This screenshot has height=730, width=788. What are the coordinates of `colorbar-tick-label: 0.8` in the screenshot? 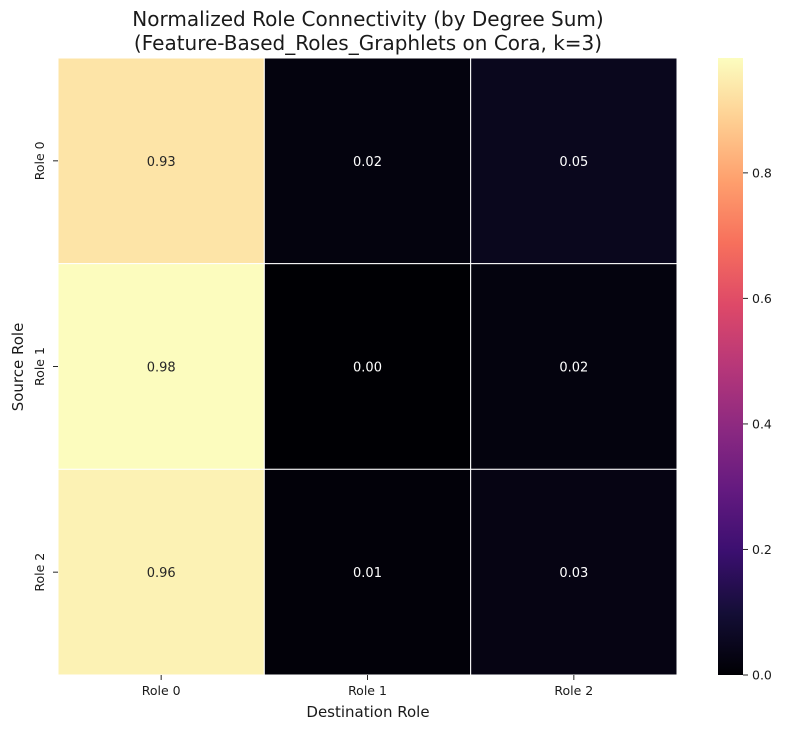 It's located at (762, 172).